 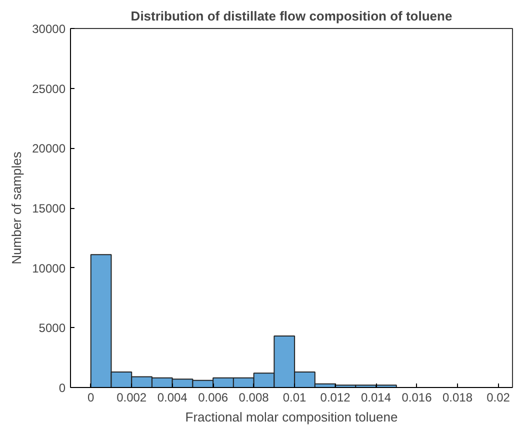 I want to click on x-tick-label: 0.012, so click(x=335, y=397).